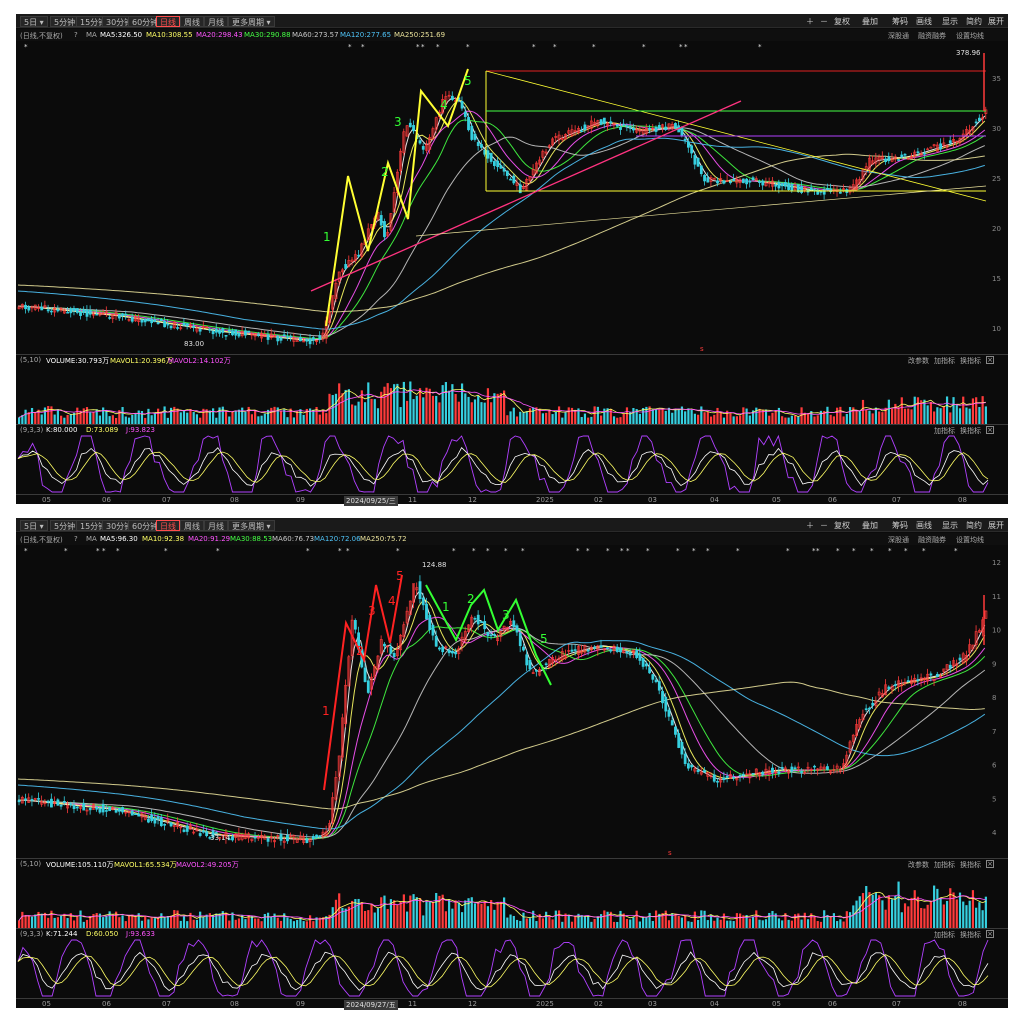 The image size is (1024, 1024). What do you see at coordinates (141, 361) in the screenshot?
I see `mavol1-value: MAVOL1:20.396万` at bounding box center [141, 361].